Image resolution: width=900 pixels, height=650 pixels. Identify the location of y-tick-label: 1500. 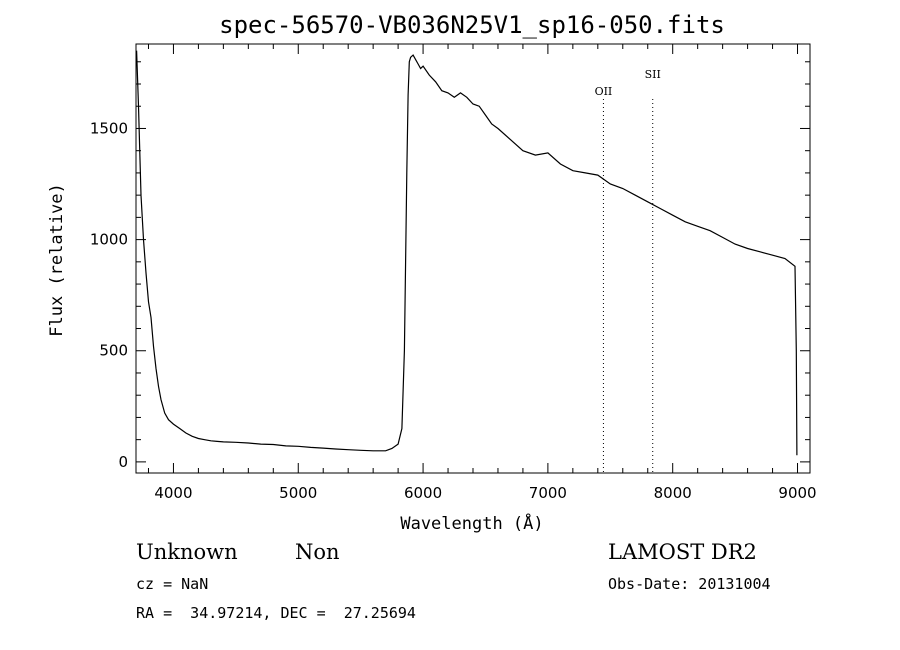
(109, 128).